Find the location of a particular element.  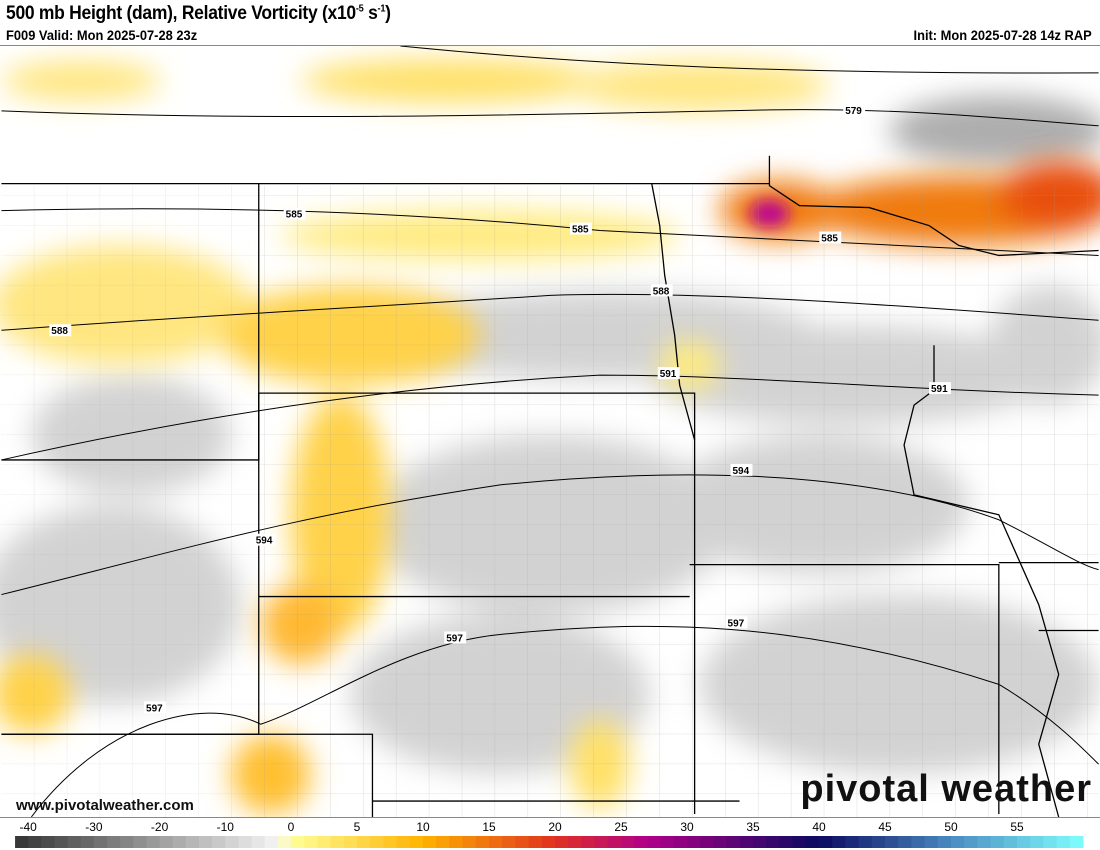

colorbar-cells is located at coordinates (549, 842).